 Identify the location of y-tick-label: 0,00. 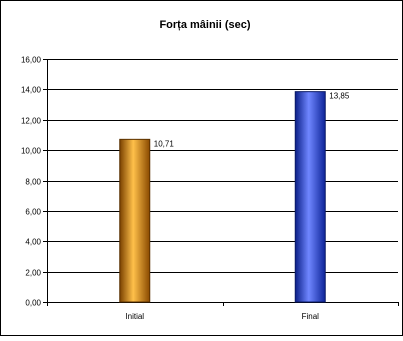
(33, 303).